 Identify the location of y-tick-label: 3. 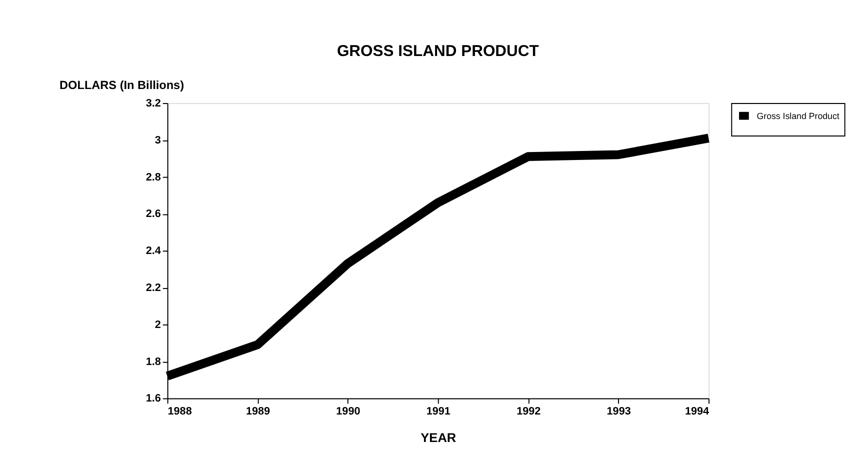
(157, 140).